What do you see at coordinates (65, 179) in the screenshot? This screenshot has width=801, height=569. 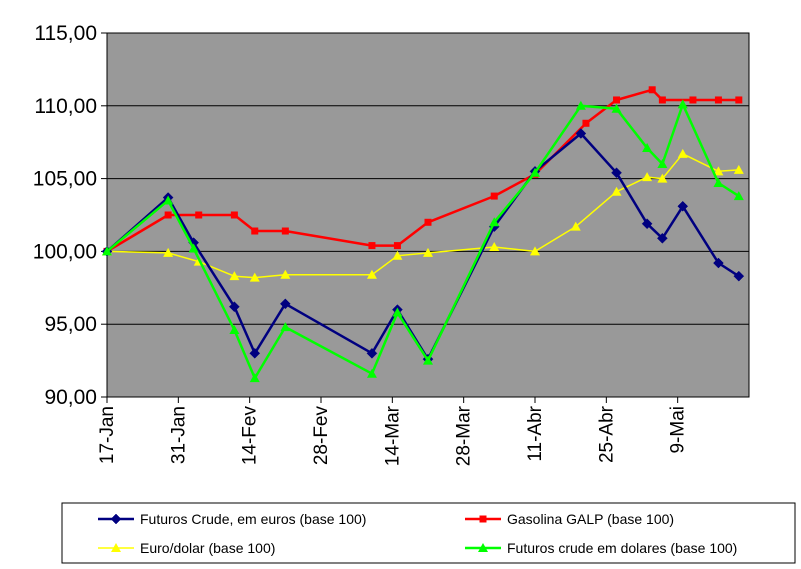 I see `y-tick-label: 105,00` at bounding box center [65, 179].